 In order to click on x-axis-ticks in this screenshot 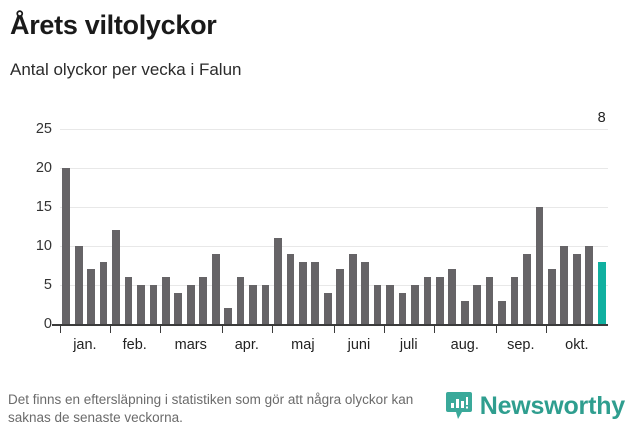, I will do `click(334, 330)`.